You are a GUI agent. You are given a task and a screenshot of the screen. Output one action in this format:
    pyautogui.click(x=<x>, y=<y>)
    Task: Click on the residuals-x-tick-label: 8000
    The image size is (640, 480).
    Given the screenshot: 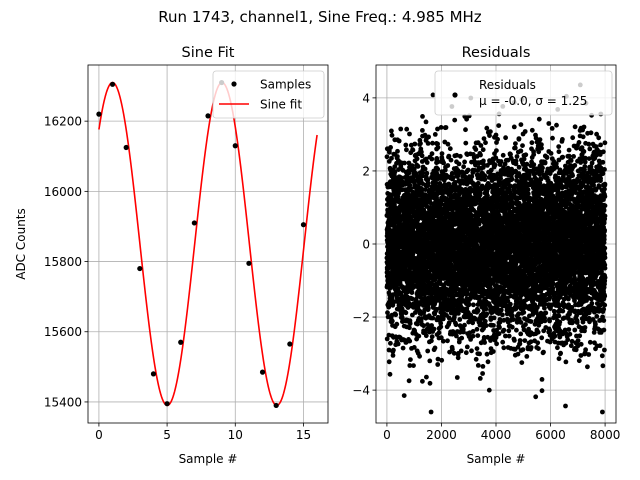 What is the action you would take?
    pyautogui.click(x=605, y=435)
    